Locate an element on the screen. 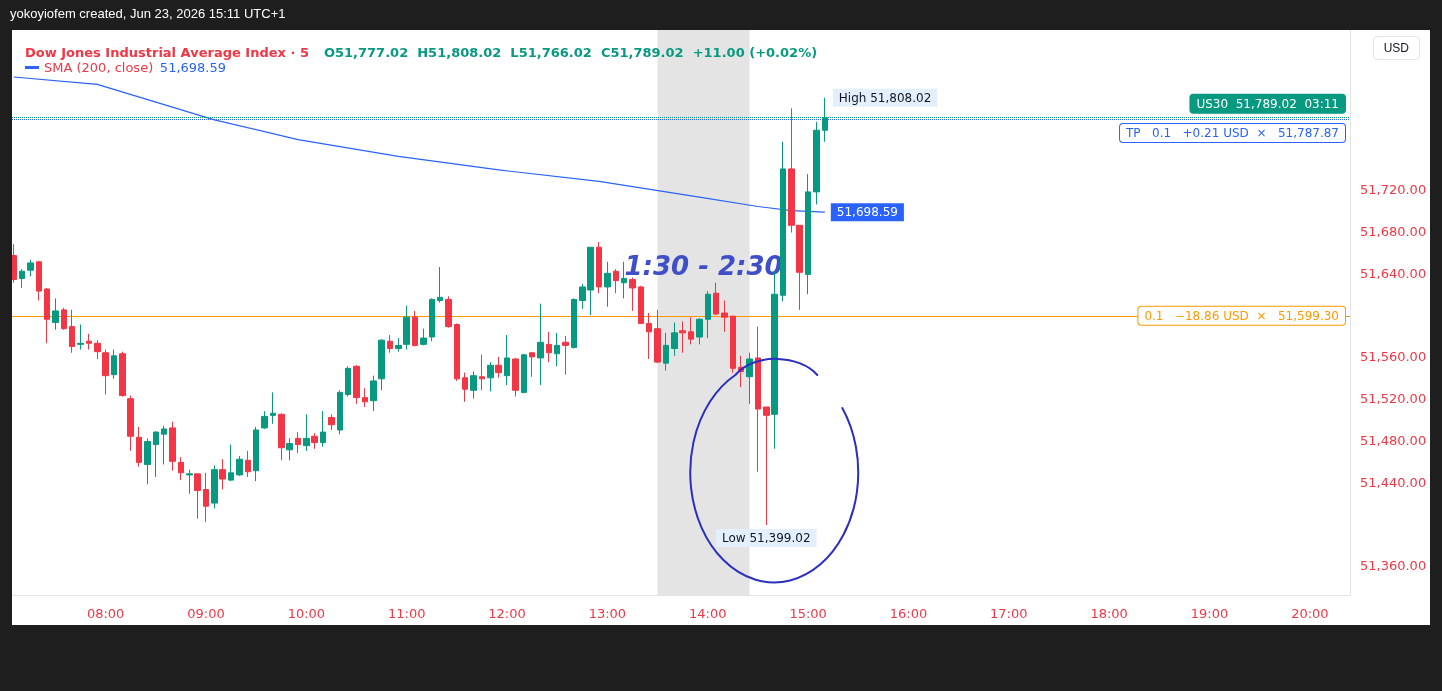  y-tick-label: 51,640.00 is located at coordinates (1393, 273).